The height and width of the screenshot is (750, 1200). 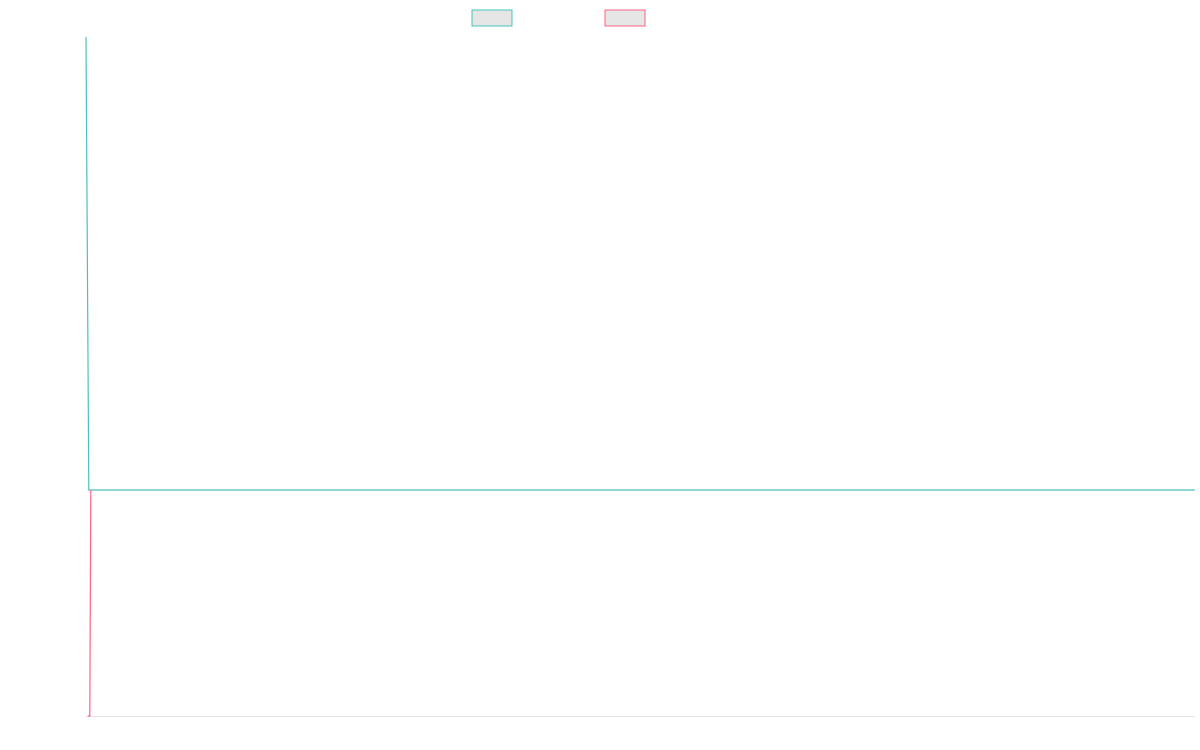 What do you see at coordinates (558, 18) in the screenshot?
I see `legend` at bounding box center [558, 18].